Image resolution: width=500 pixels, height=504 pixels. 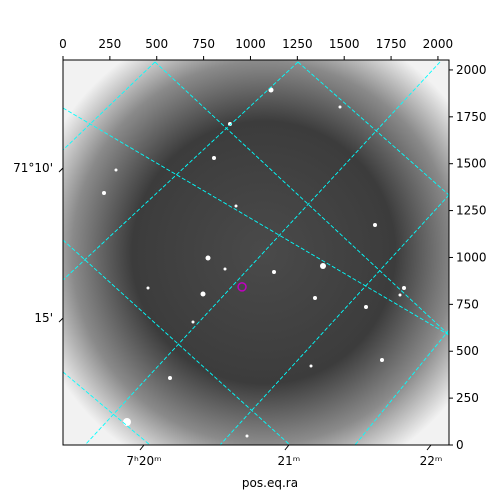 What do you see at coordinates (471, 117) in the screenshot?
I see `y-tick-label: 1750` at bounding box center [471, 117].